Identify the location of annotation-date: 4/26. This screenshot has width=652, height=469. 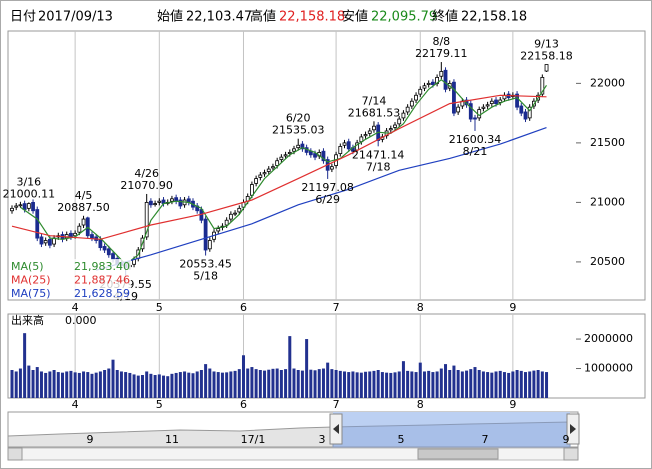
(146, 173).